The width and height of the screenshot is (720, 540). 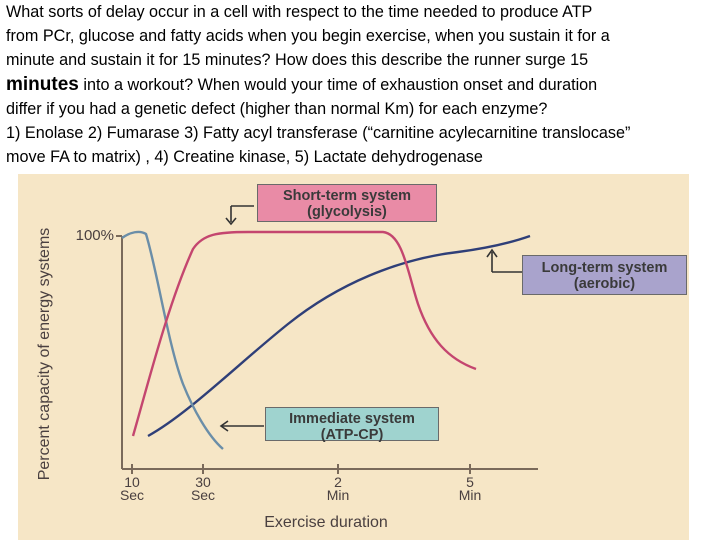 I want to click on long-term-system-box: Long-term system (aerobic), so click(x=604, y=275).